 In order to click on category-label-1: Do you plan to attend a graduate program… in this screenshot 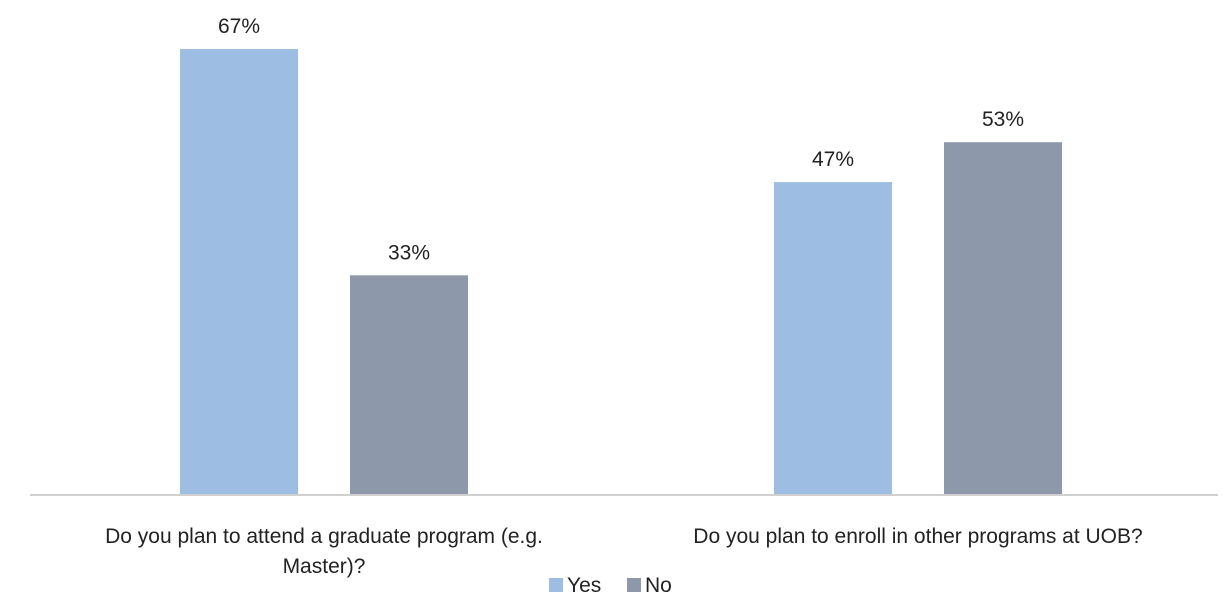, I will do `click(324, 551)`.